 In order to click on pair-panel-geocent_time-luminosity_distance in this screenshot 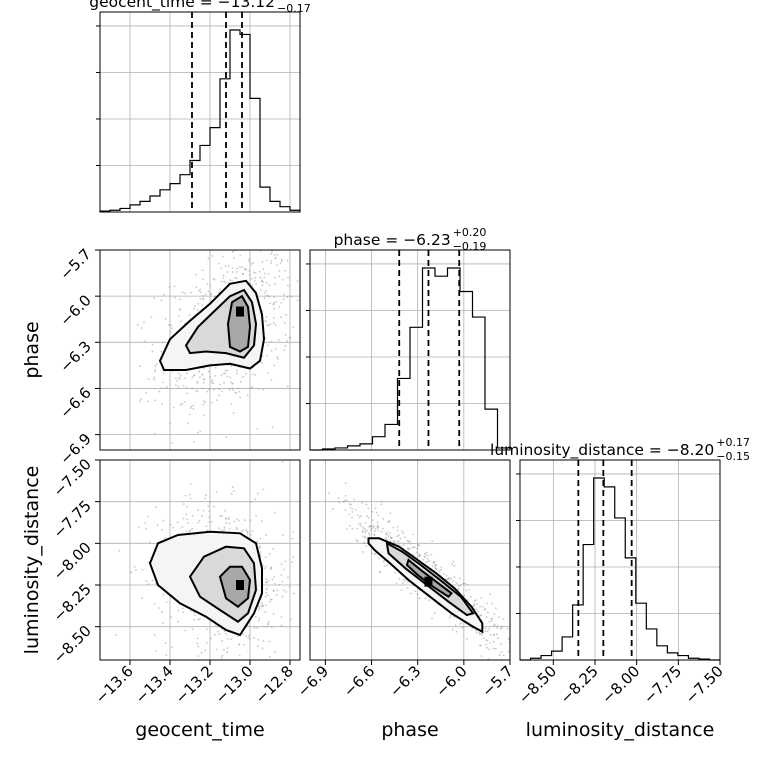, I will do `click(200, 561)`.